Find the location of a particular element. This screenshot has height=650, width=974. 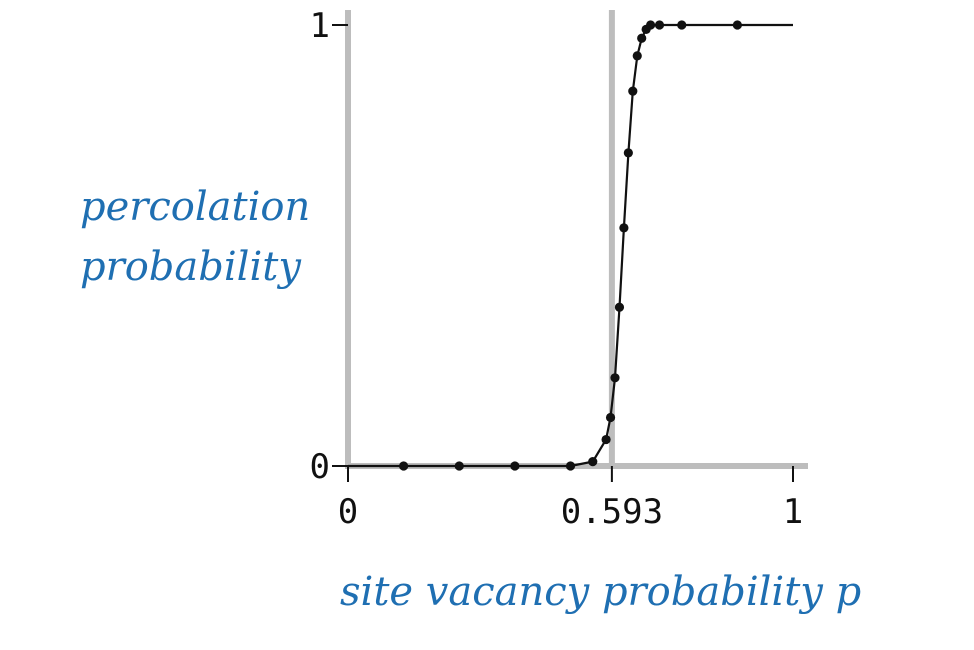

y-axis-title-line-1: percolation is located at coordinates (195, 207).